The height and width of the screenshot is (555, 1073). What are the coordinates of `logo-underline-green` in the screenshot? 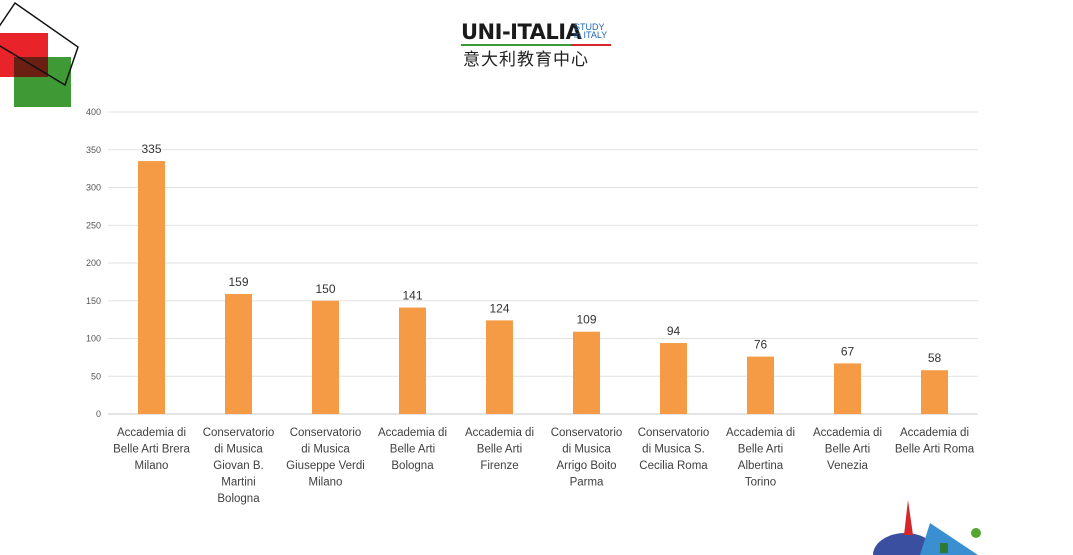 It's located at (516, 45).